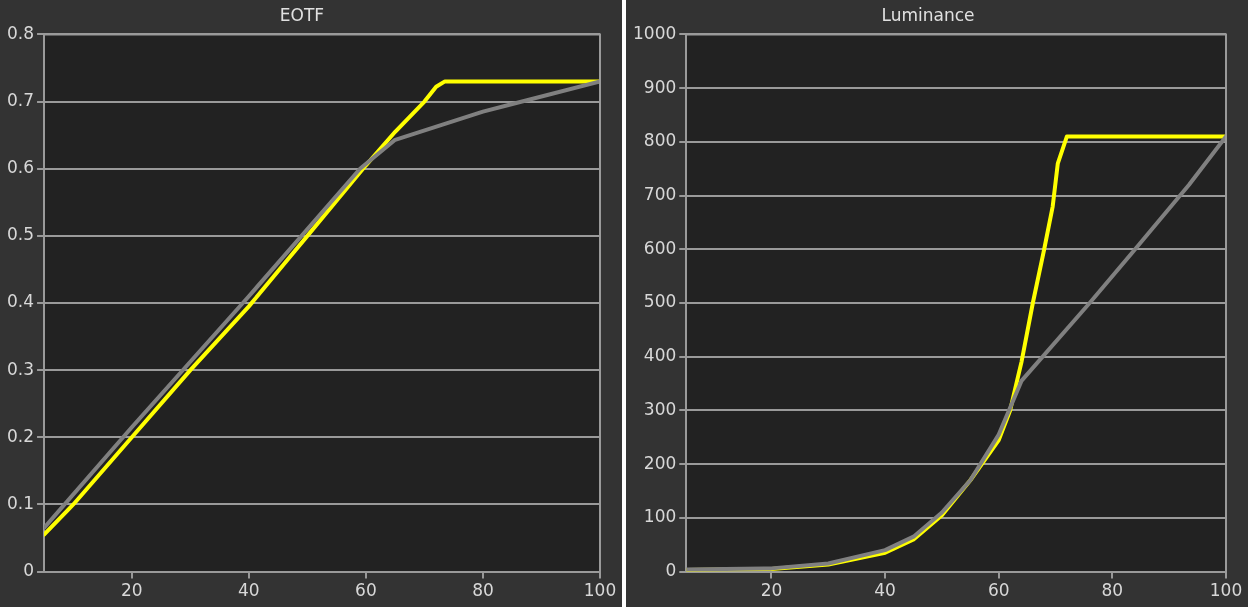 Image resolution: width=1248 pixels, height=607 pixels. Describe the element at coordinates (660, 247) in the screenshot. I see `y-tick-label: 600` at that location.